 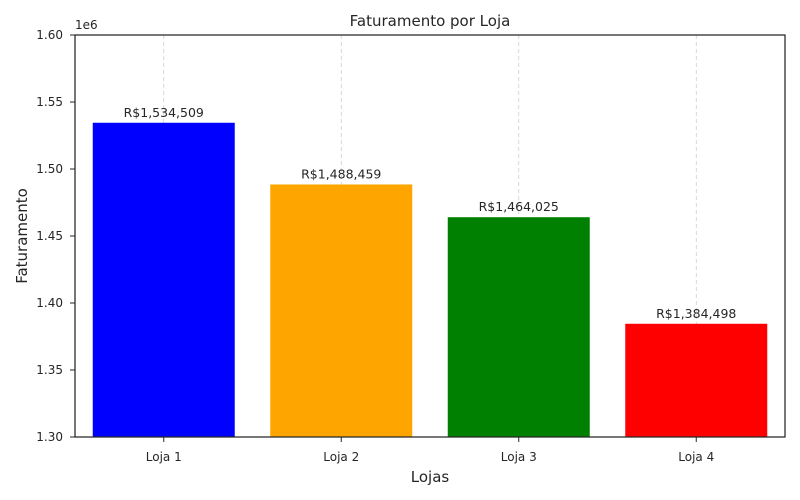 I want to click on x-axis-label: Lojas, so click(x=430, y=477).